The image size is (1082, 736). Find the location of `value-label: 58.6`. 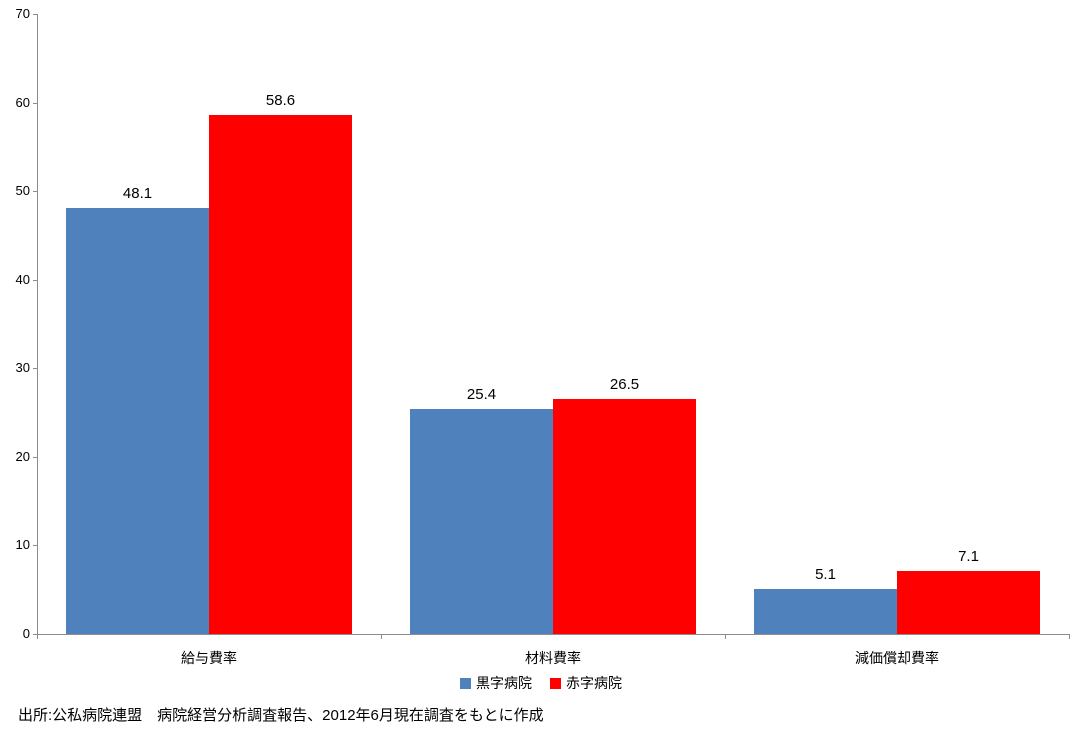

value-label: 58.6 is located at coordinates (280, 100).